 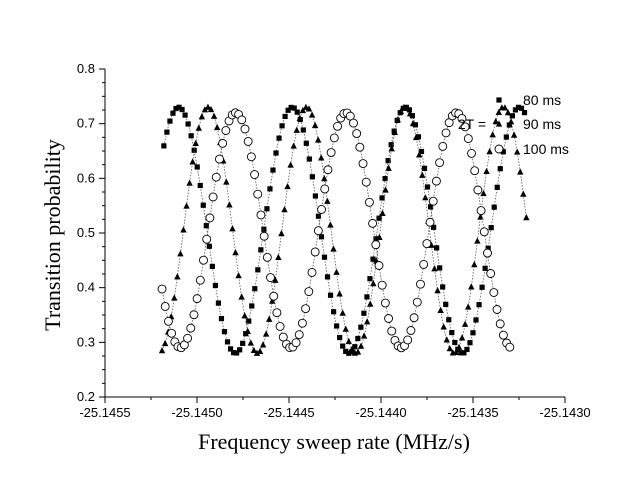 I want to click on legend-marker, so click(x=499, y=100).